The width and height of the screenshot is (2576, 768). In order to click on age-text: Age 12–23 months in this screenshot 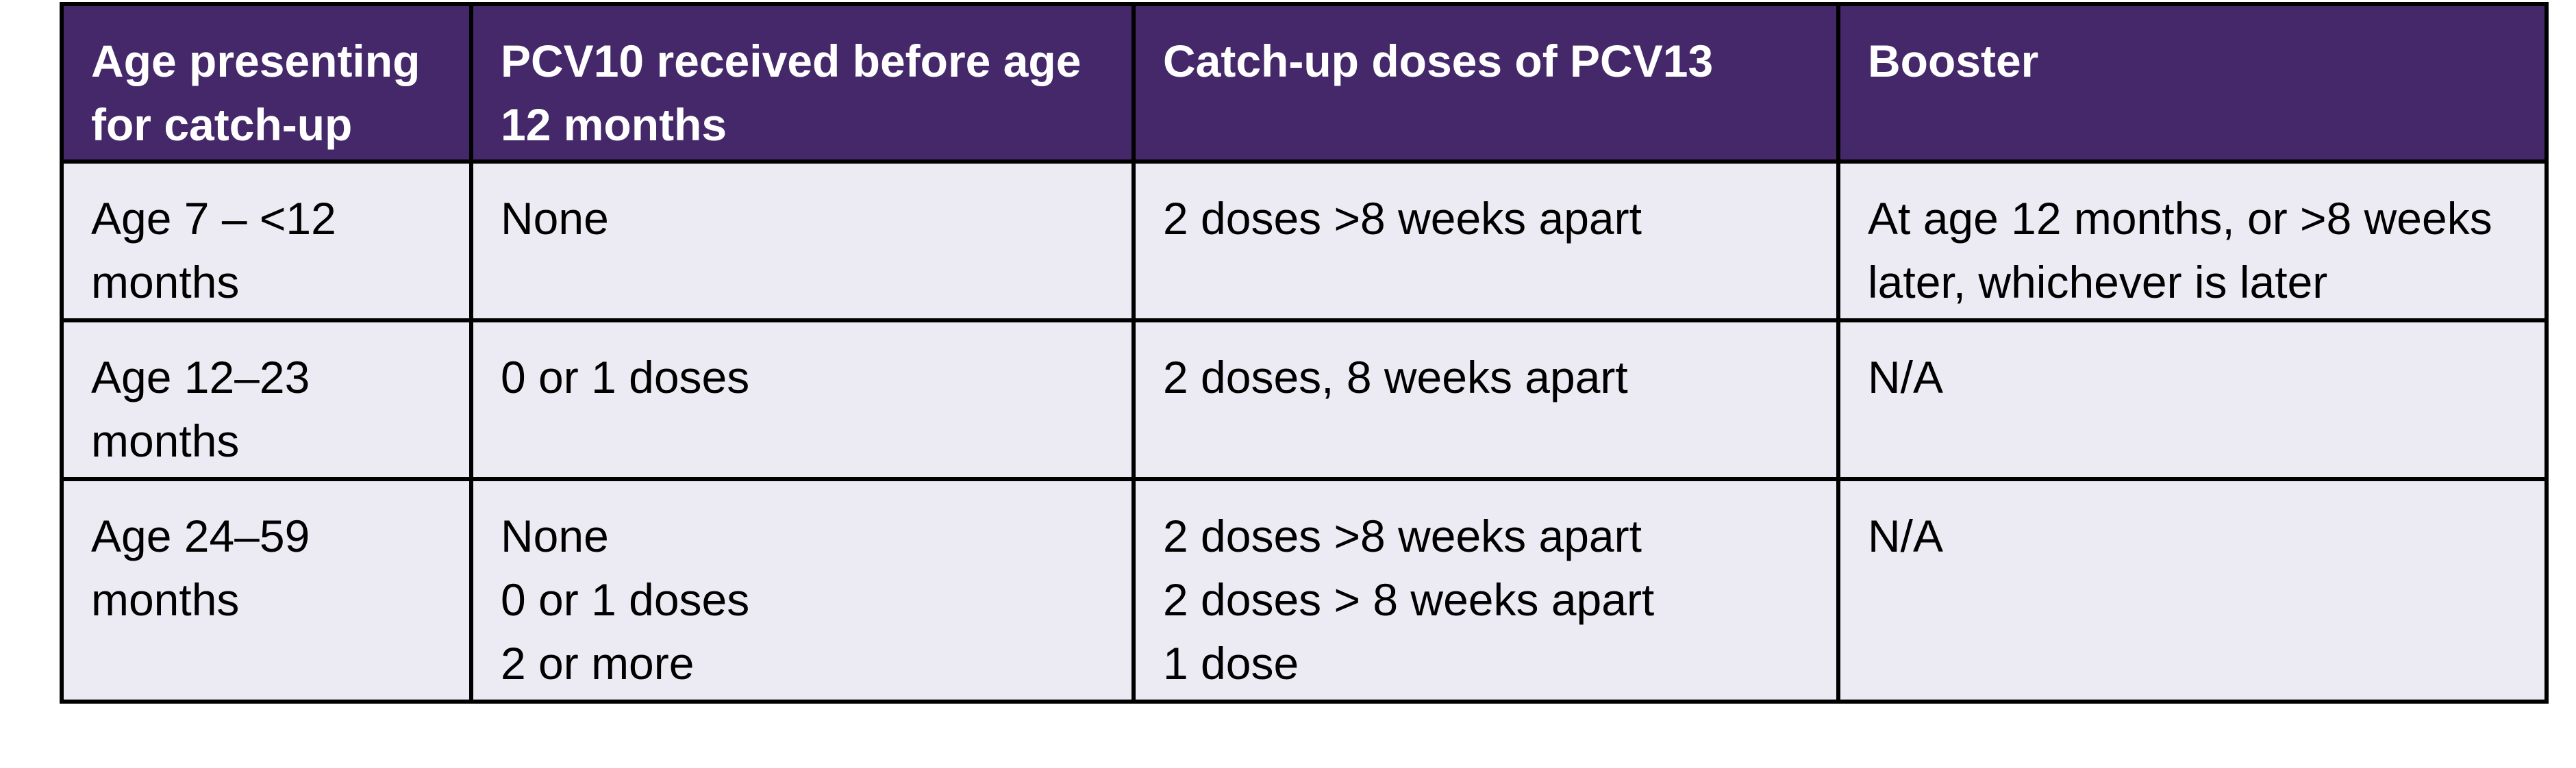, I will do `click(200, 409)`.